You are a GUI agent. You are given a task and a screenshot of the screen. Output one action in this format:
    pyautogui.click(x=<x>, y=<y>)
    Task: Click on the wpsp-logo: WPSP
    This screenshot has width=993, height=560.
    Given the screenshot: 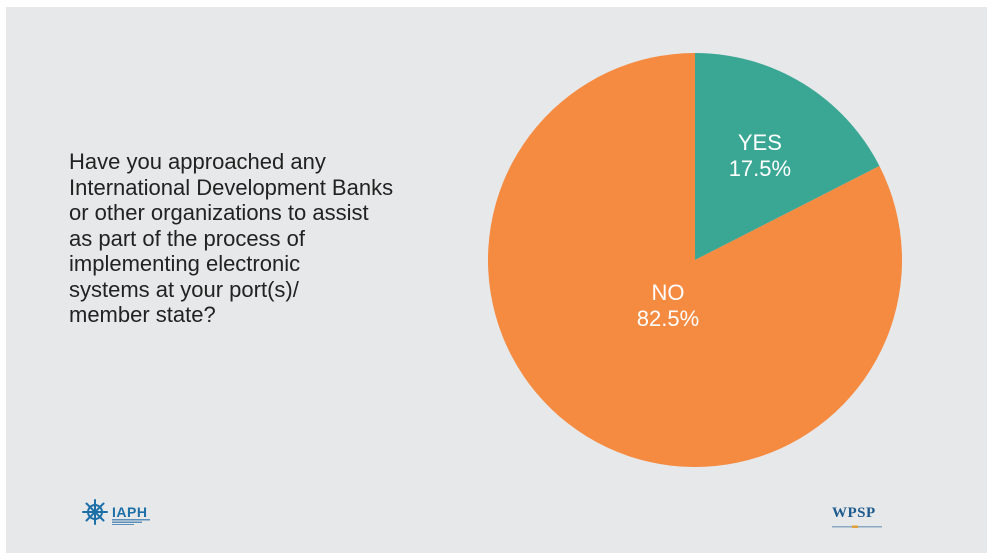 What is the action you would take?
    pyautogui.click(x=857, y=516)
    